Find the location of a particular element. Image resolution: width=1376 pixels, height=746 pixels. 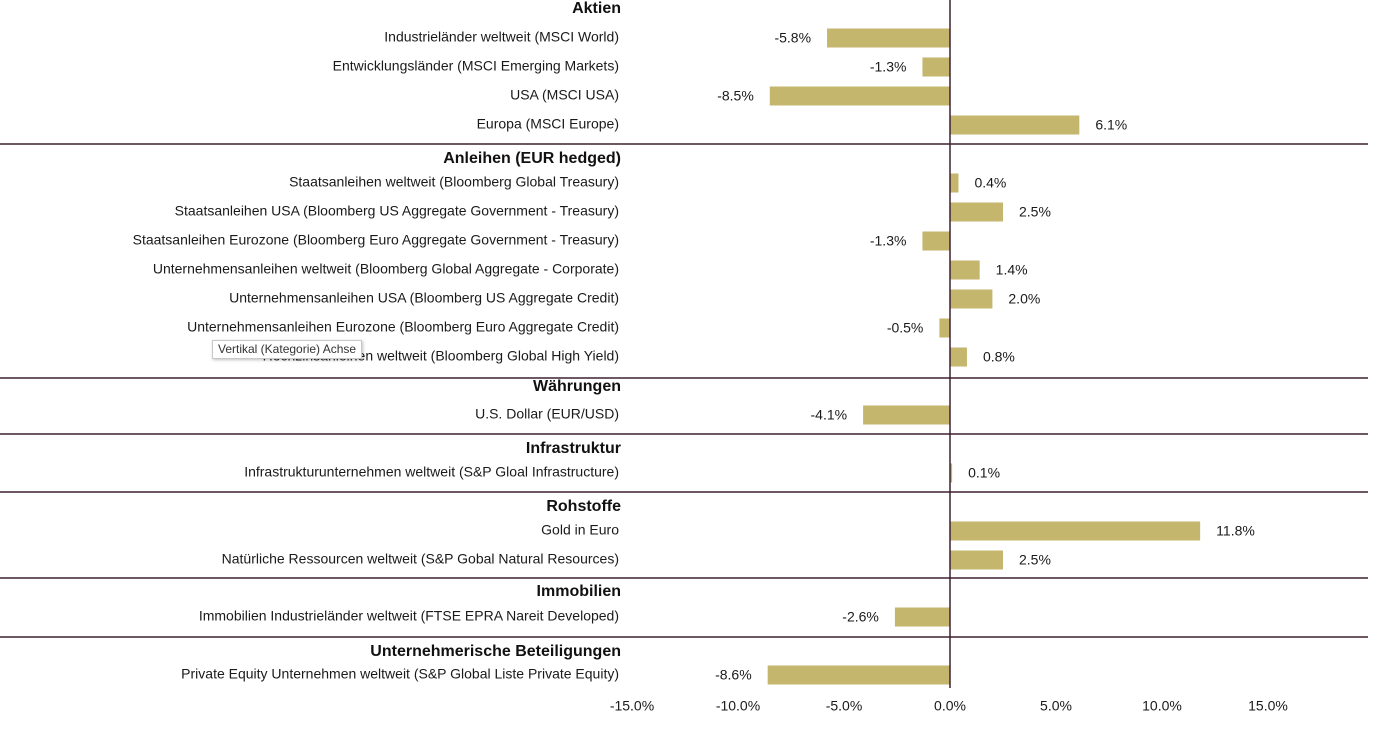

data-label: -0.5% is located at coordinates (905, 328).